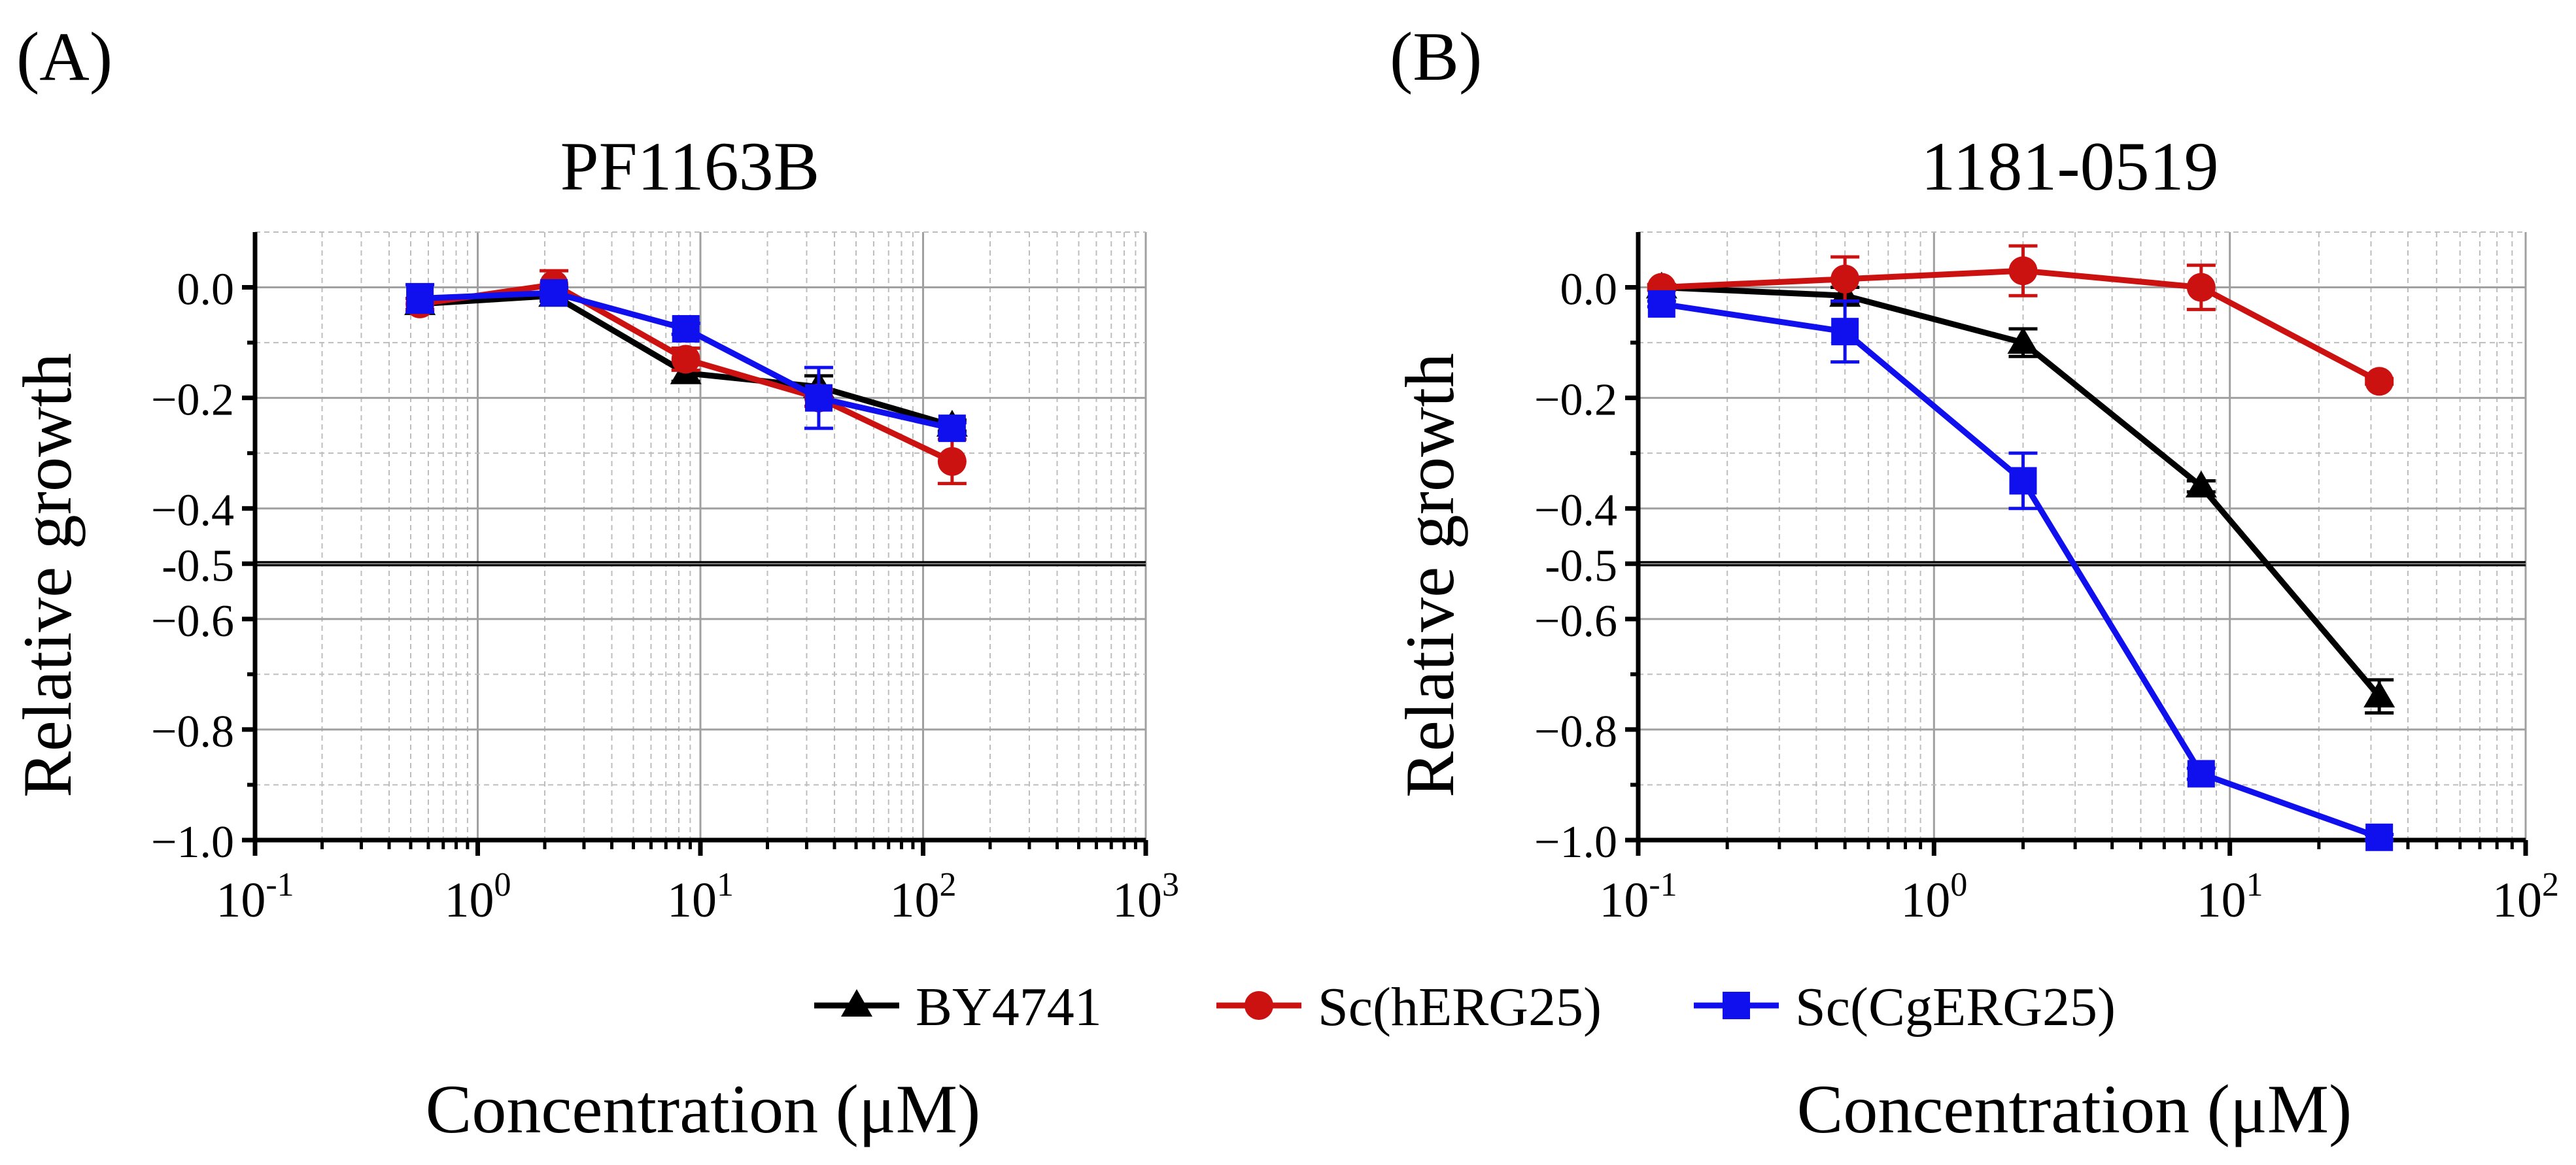 The width and height of the screenshot is (2576, 1165). I want to click on panel-b-label: (B), so click(1436, 56).